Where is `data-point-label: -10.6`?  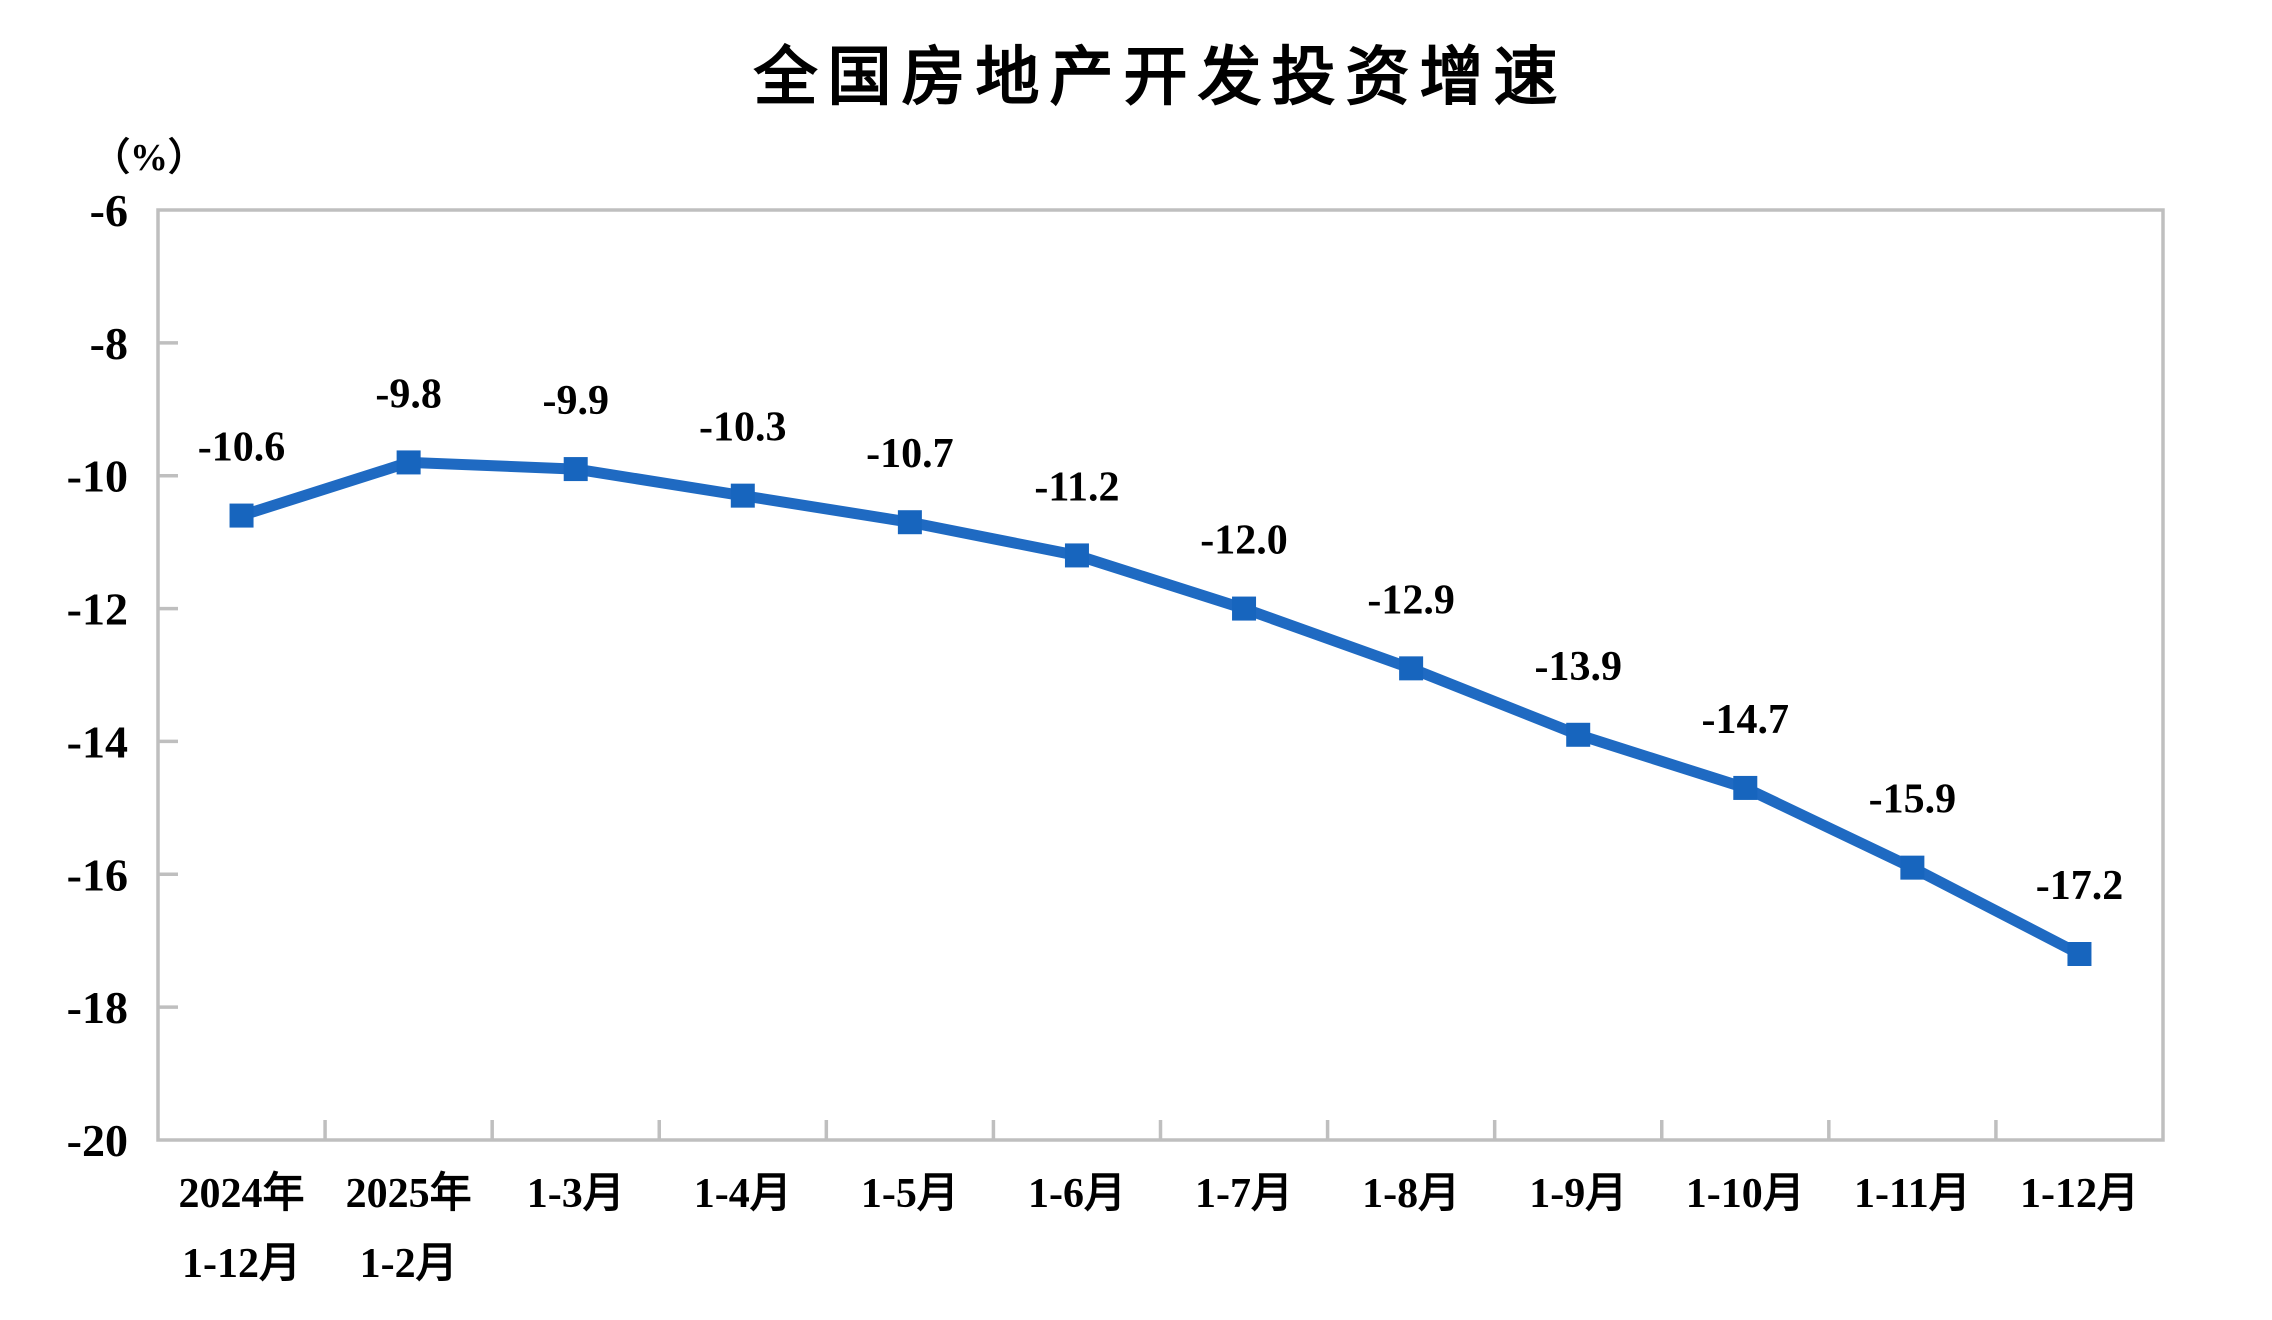
data-point-label: -10.6 is located at coordinates (242, 448).